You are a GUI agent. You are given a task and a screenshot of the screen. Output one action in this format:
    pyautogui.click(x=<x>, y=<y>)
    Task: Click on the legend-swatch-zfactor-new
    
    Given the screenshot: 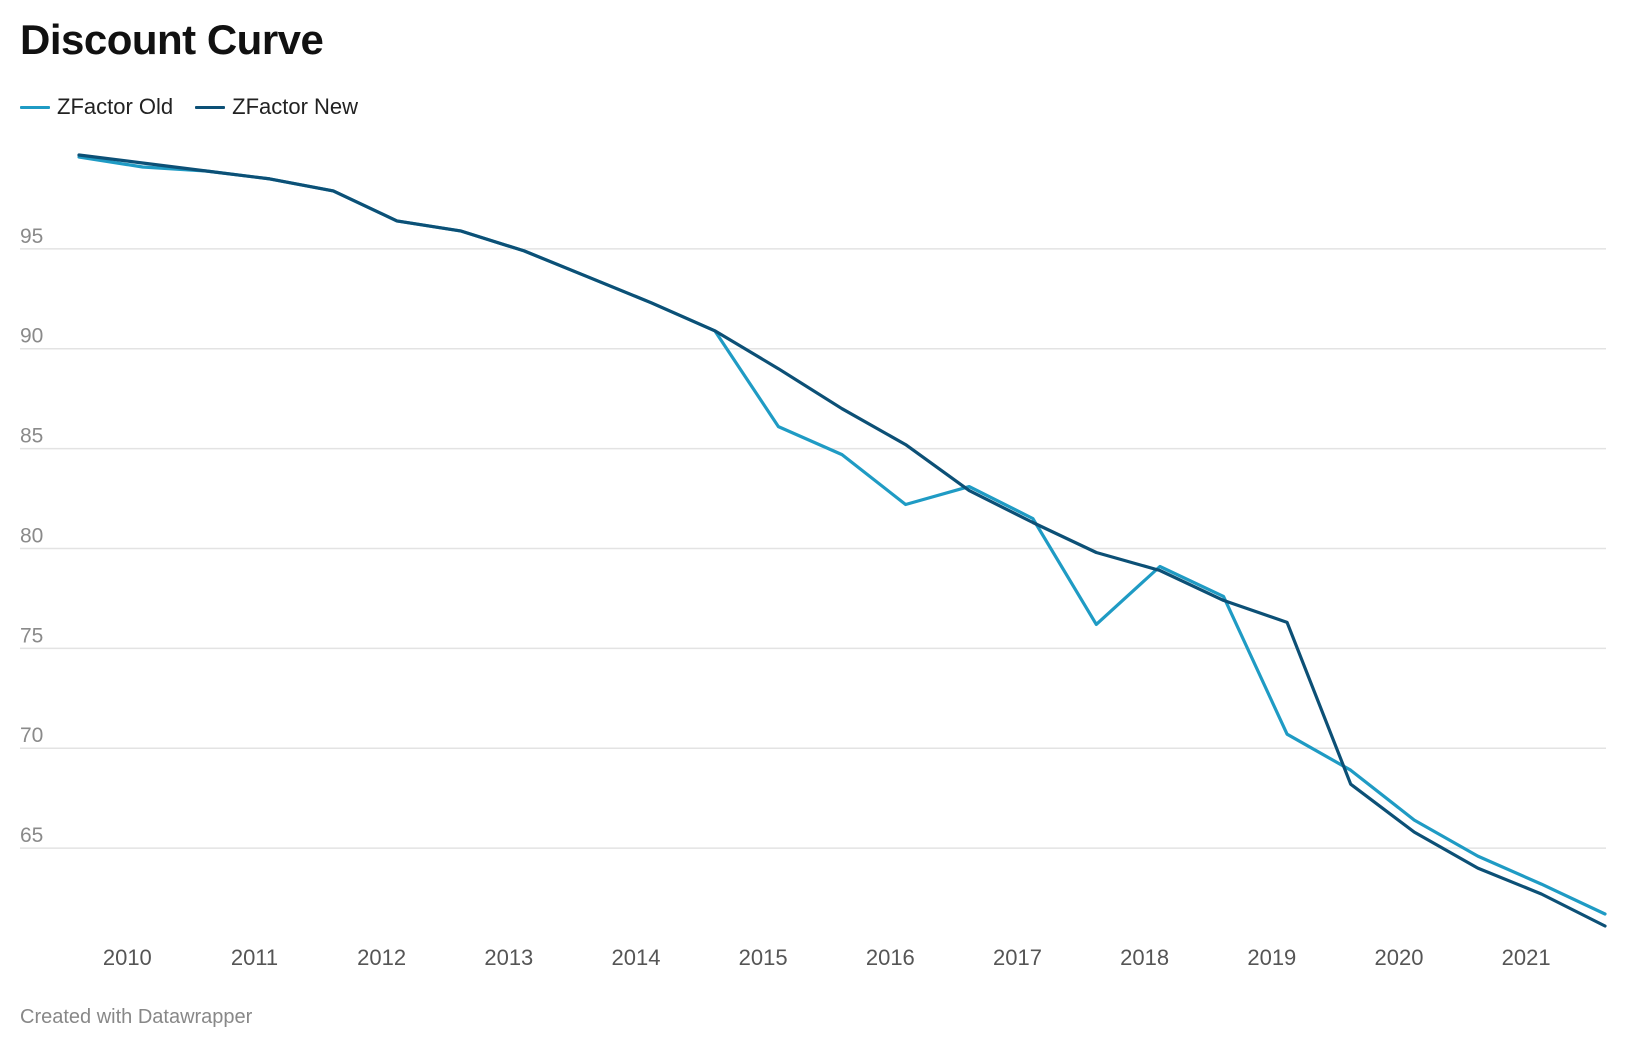 What is the action you would take?
    pyautogui.click(x=210, y=107)
    